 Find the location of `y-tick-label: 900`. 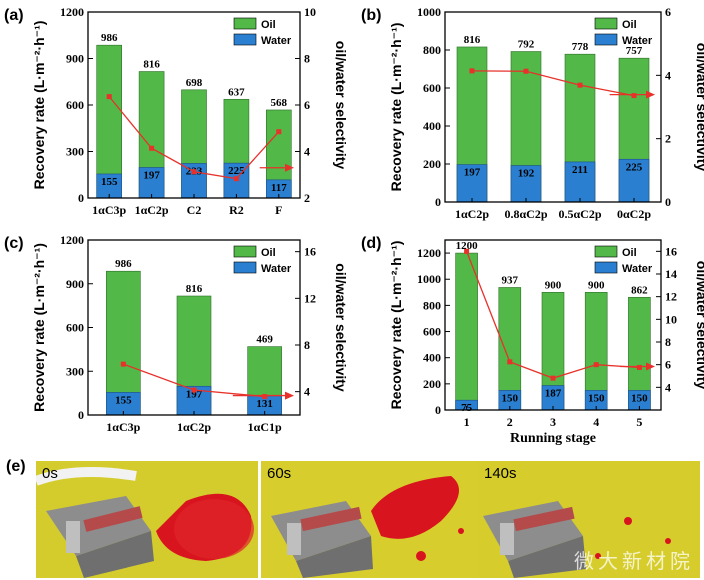

y-tick-label: 900 is located at coordinates (75, 284).